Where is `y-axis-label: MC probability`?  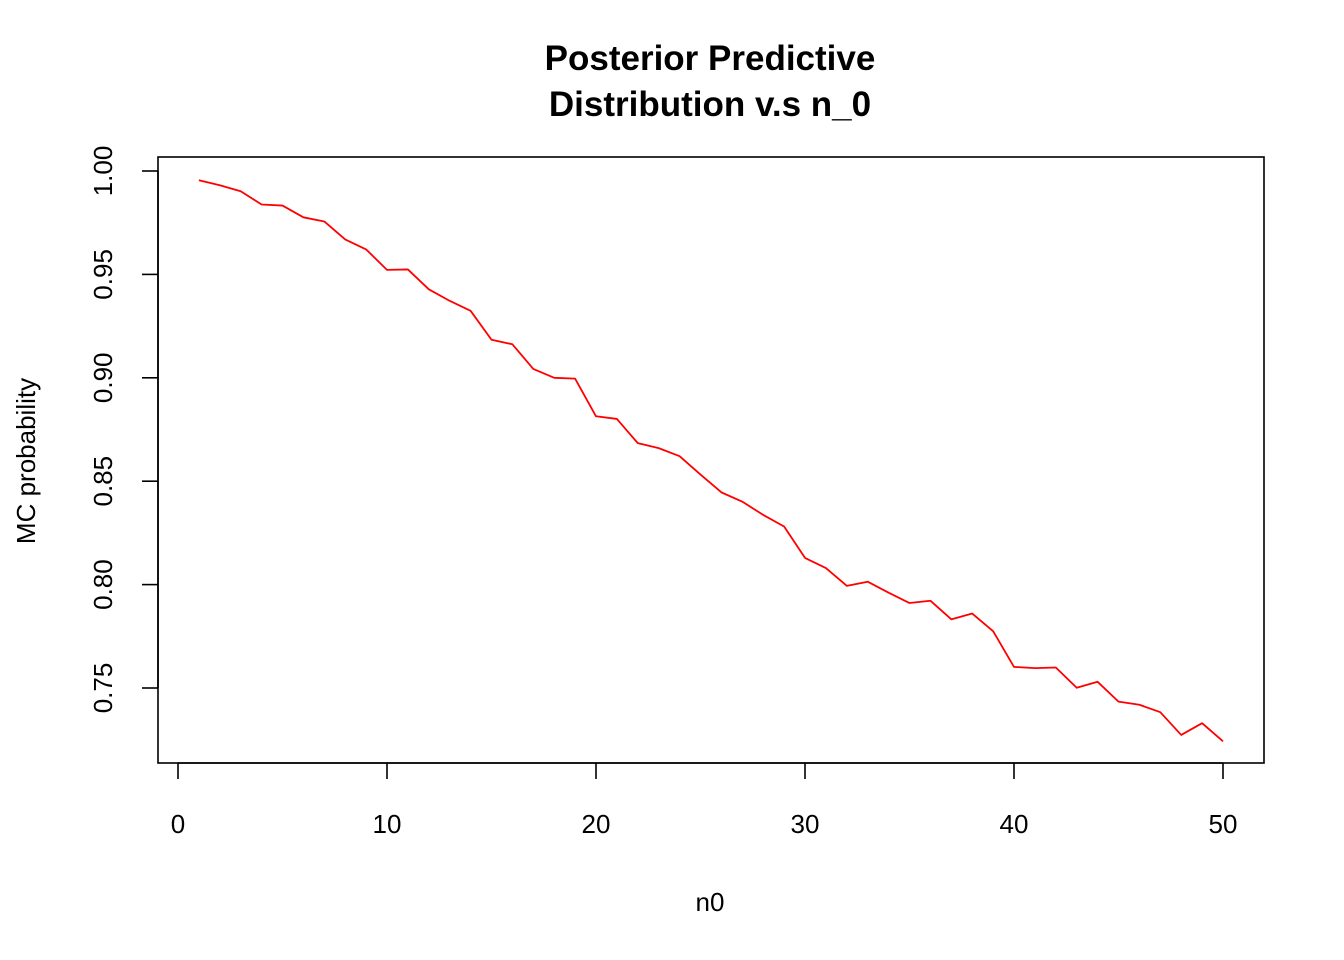
y-axis-label: MC probability is located at coordinates (26, 461).